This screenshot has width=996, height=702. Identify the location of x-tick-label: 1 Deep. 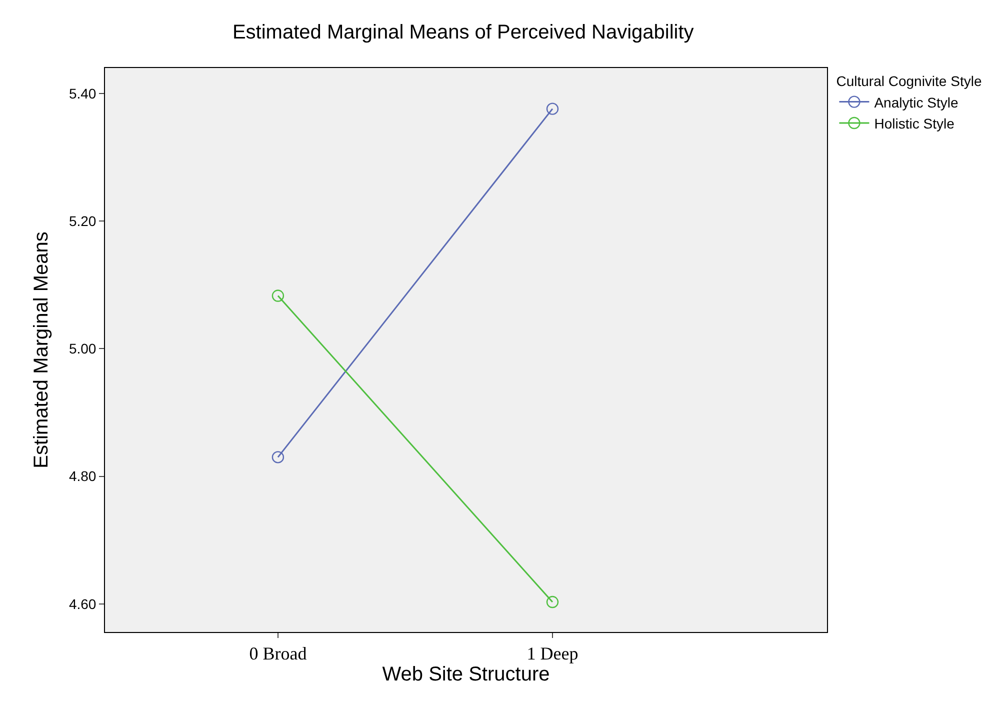
(552, 654).